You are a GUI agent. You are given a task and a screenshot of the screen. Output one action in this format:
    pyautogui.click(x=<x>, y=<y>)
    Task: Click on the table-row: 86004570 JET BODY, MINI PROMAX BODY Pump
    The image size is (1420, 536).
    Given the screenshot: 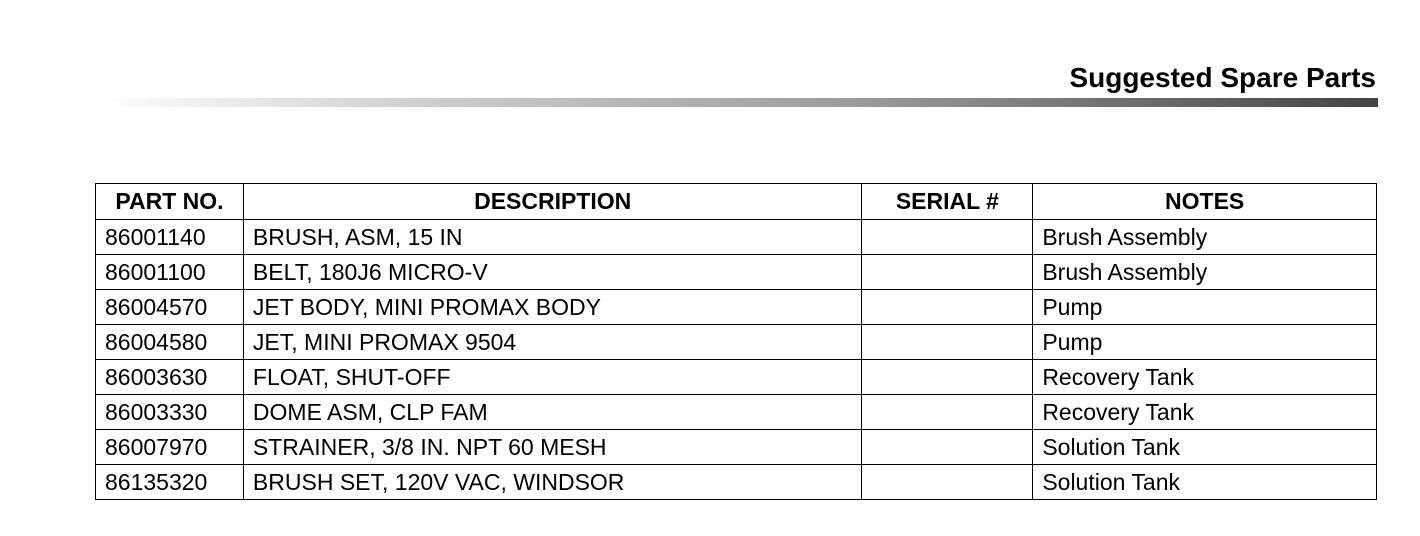 What is the action you would take?
    pyautogui.click(x=736, y=307)
    